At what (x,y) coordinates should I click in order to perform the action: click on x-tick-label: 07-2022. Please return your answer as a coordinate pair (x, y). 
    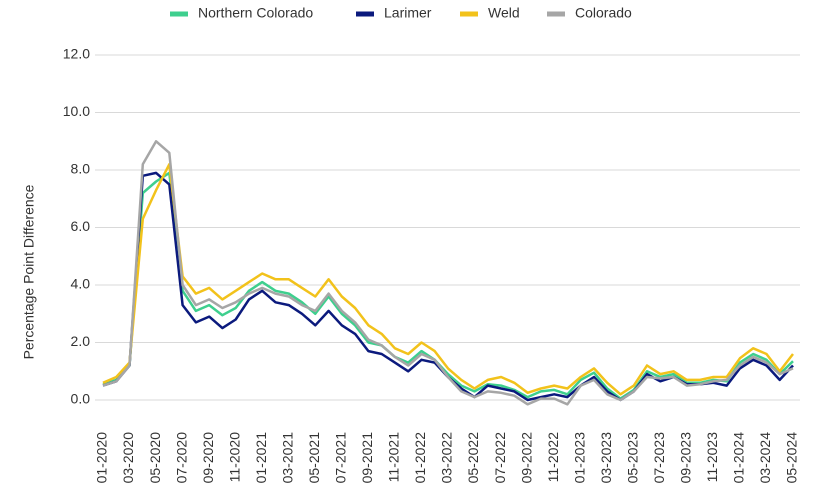
    Looking at the image, I should click on (500, 458).